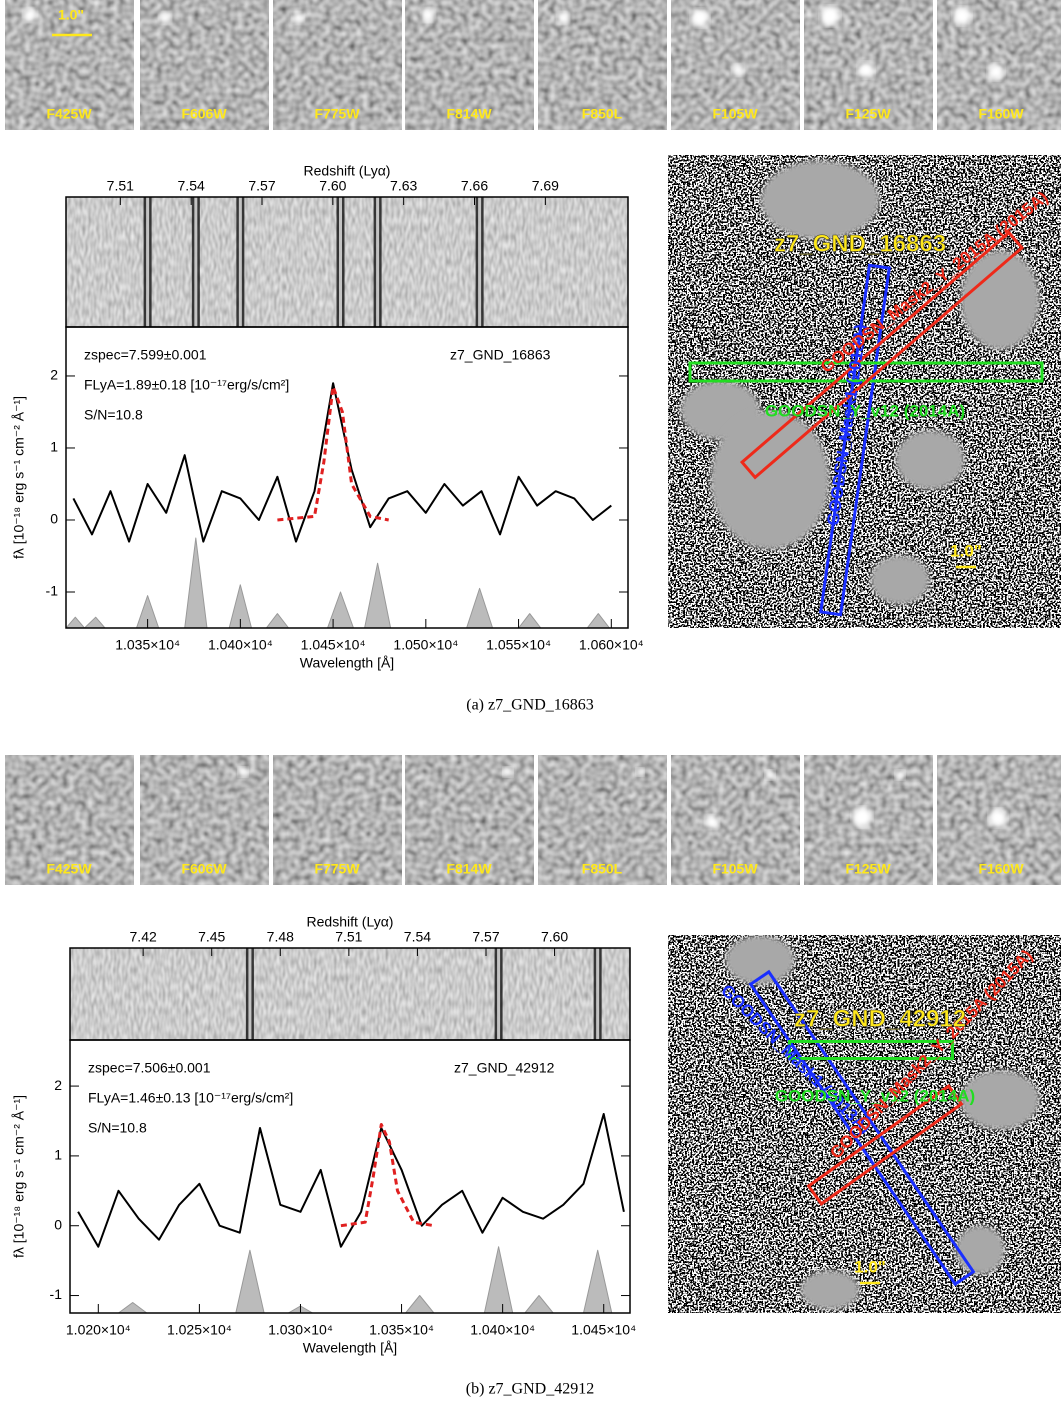 This screenshot has height=1403, width=1061. Describe the element at coordinates (71, 15) in the screenshot. I see `stamp-scale-label: 1.0"` at that location.